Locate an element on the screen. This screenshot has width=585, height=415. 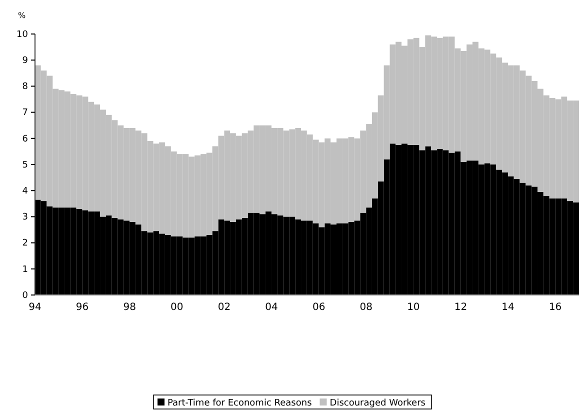
y-tick-label: 7 is located at coordinates (25, 113).